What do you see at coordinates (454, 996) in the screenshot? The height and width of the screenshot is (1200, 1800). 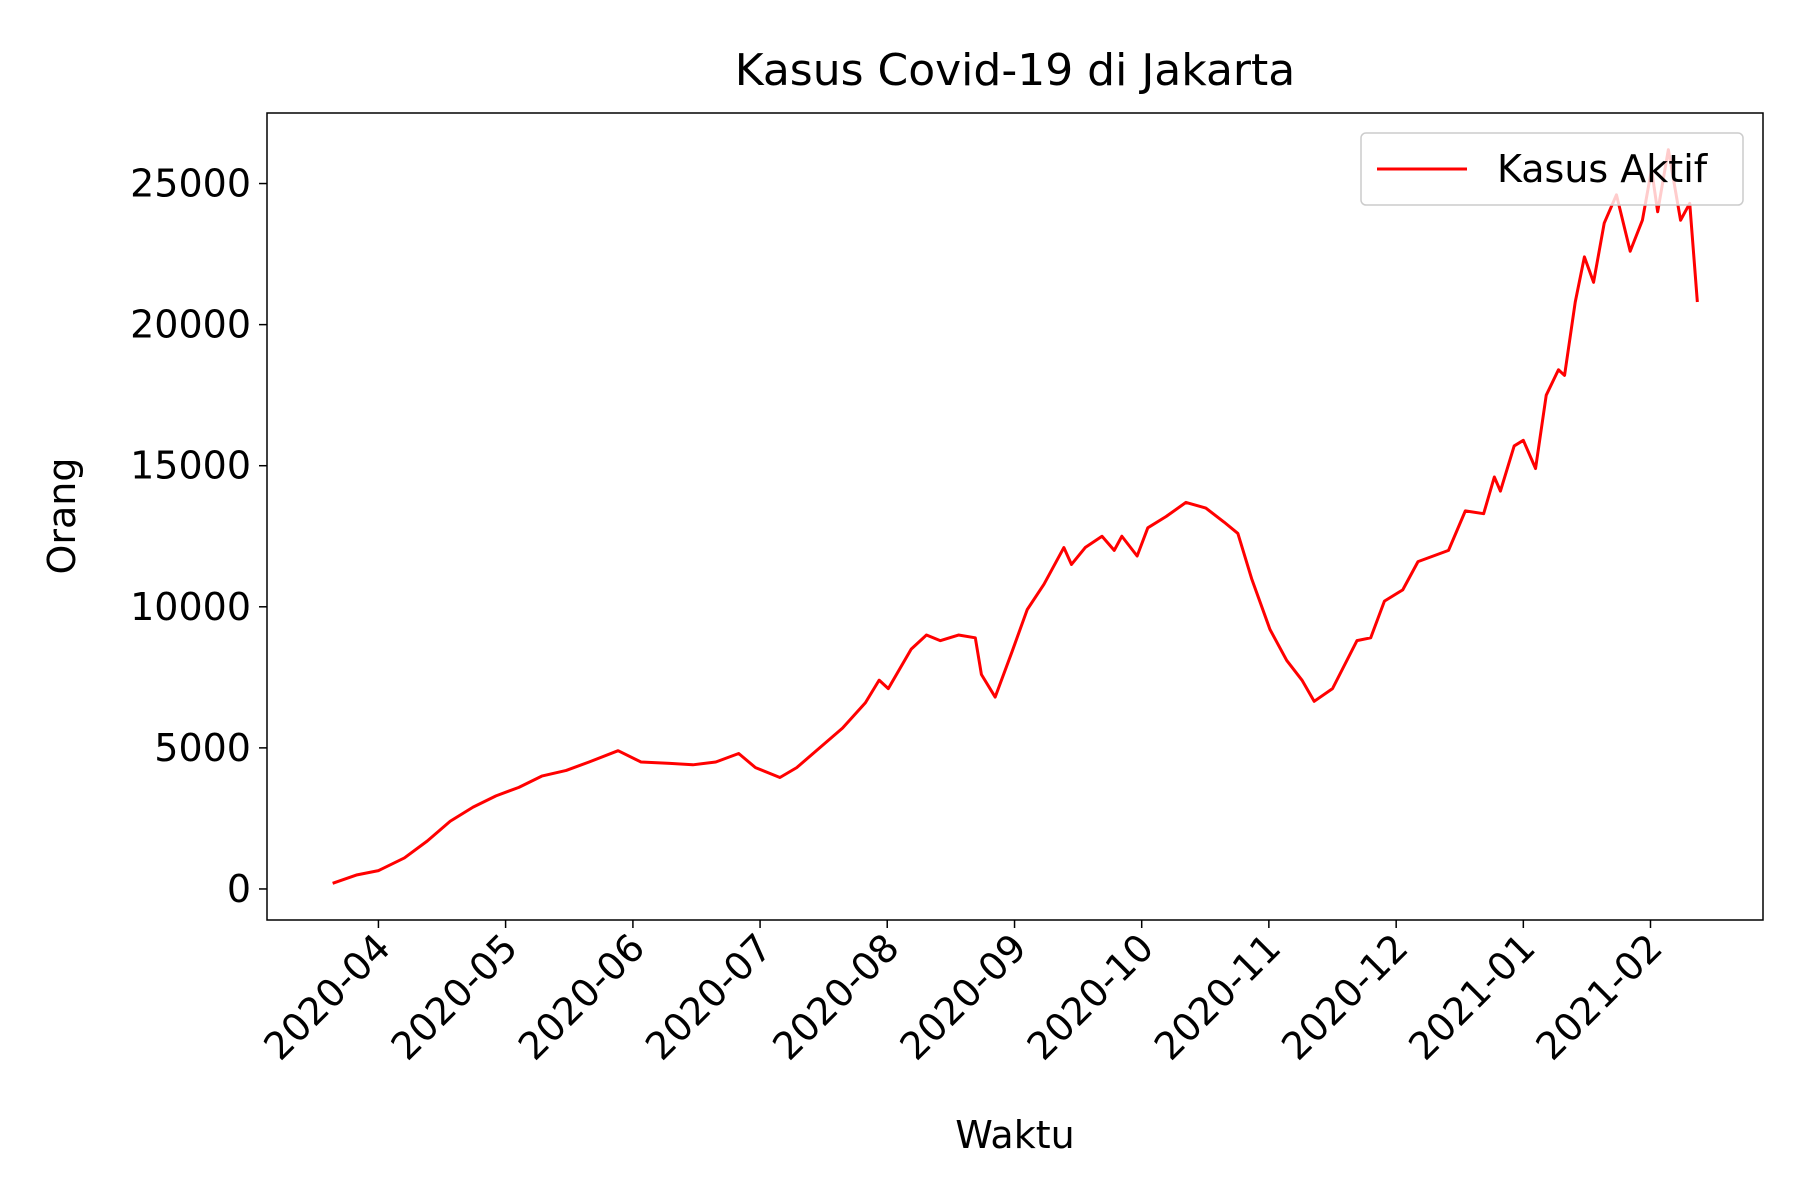 I see `x-tick-label: 2020-05` at bounding box center [454, 996].